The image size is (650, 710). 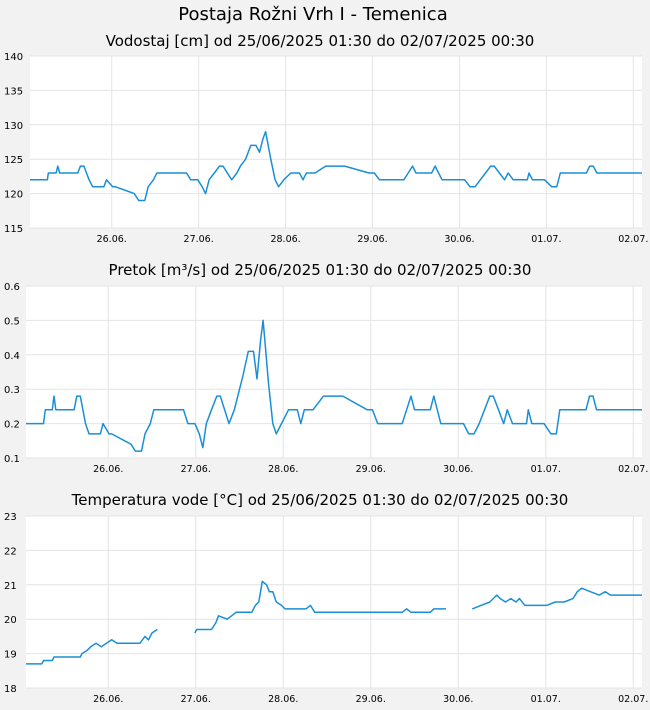 What do you see at coordinates (12, 287) in the screenshot?
I see `y-tick-label: 0.6` at bounding box center [12, 287].